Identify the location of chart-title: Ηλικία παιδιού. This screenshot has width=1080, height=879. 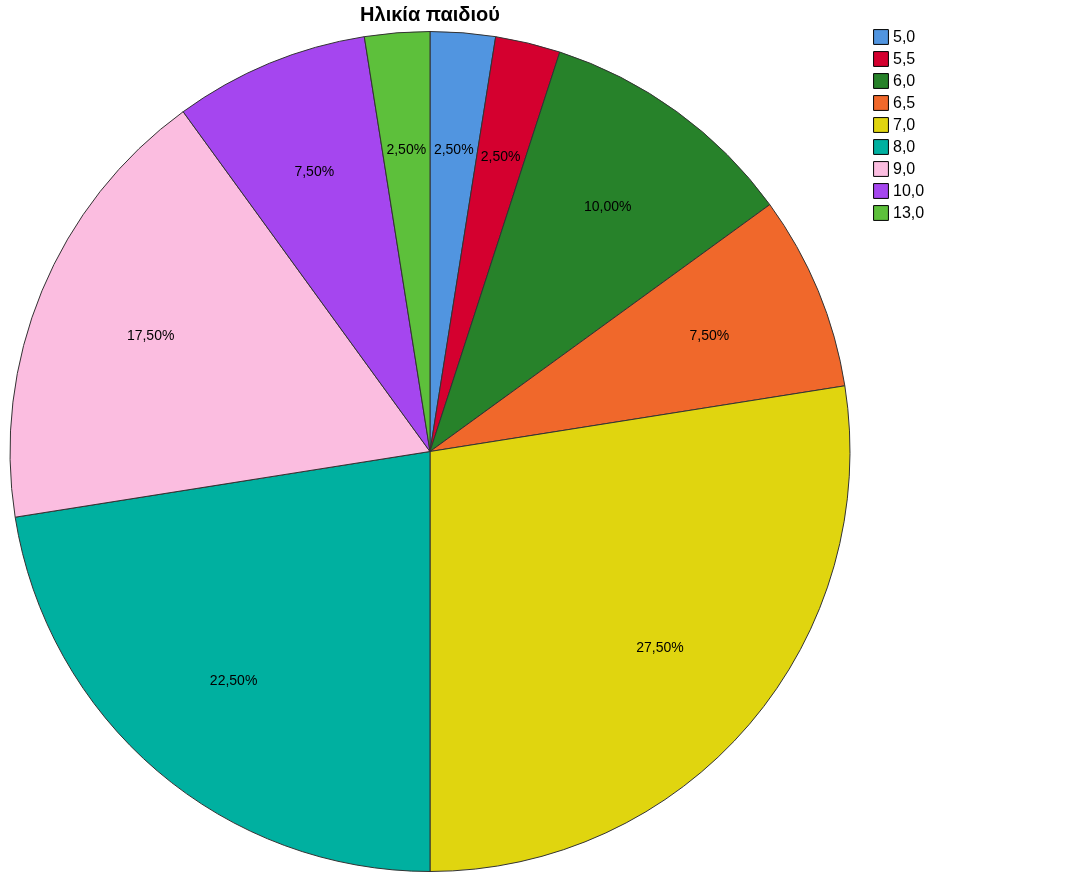
(430, 14).